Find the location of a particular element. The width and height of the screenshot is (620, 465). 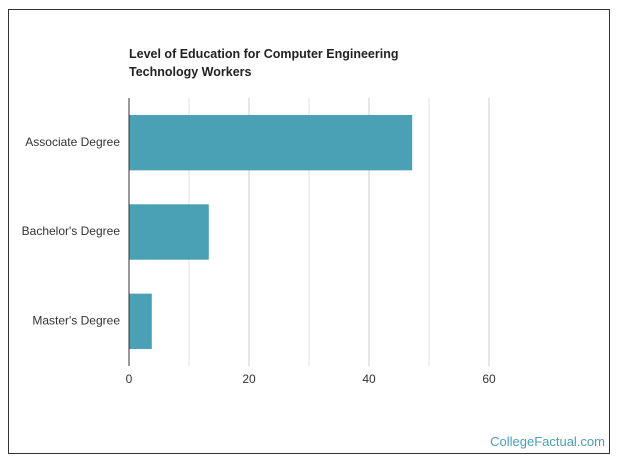

x-tick-label: 0 is located at coordinates (129, 379).